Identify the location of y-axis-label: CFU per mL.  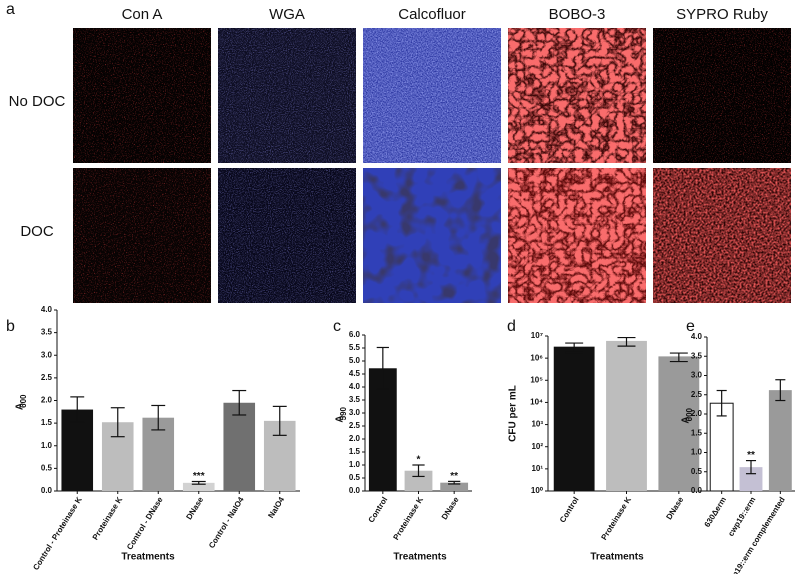
(513, 413).